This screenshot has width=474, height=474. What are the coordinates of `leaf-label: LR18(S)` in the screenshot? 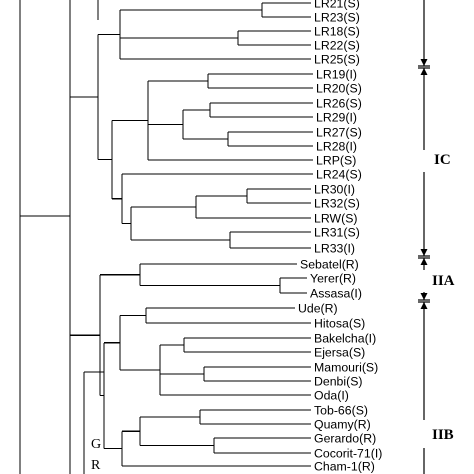 It's located at (337, 32).